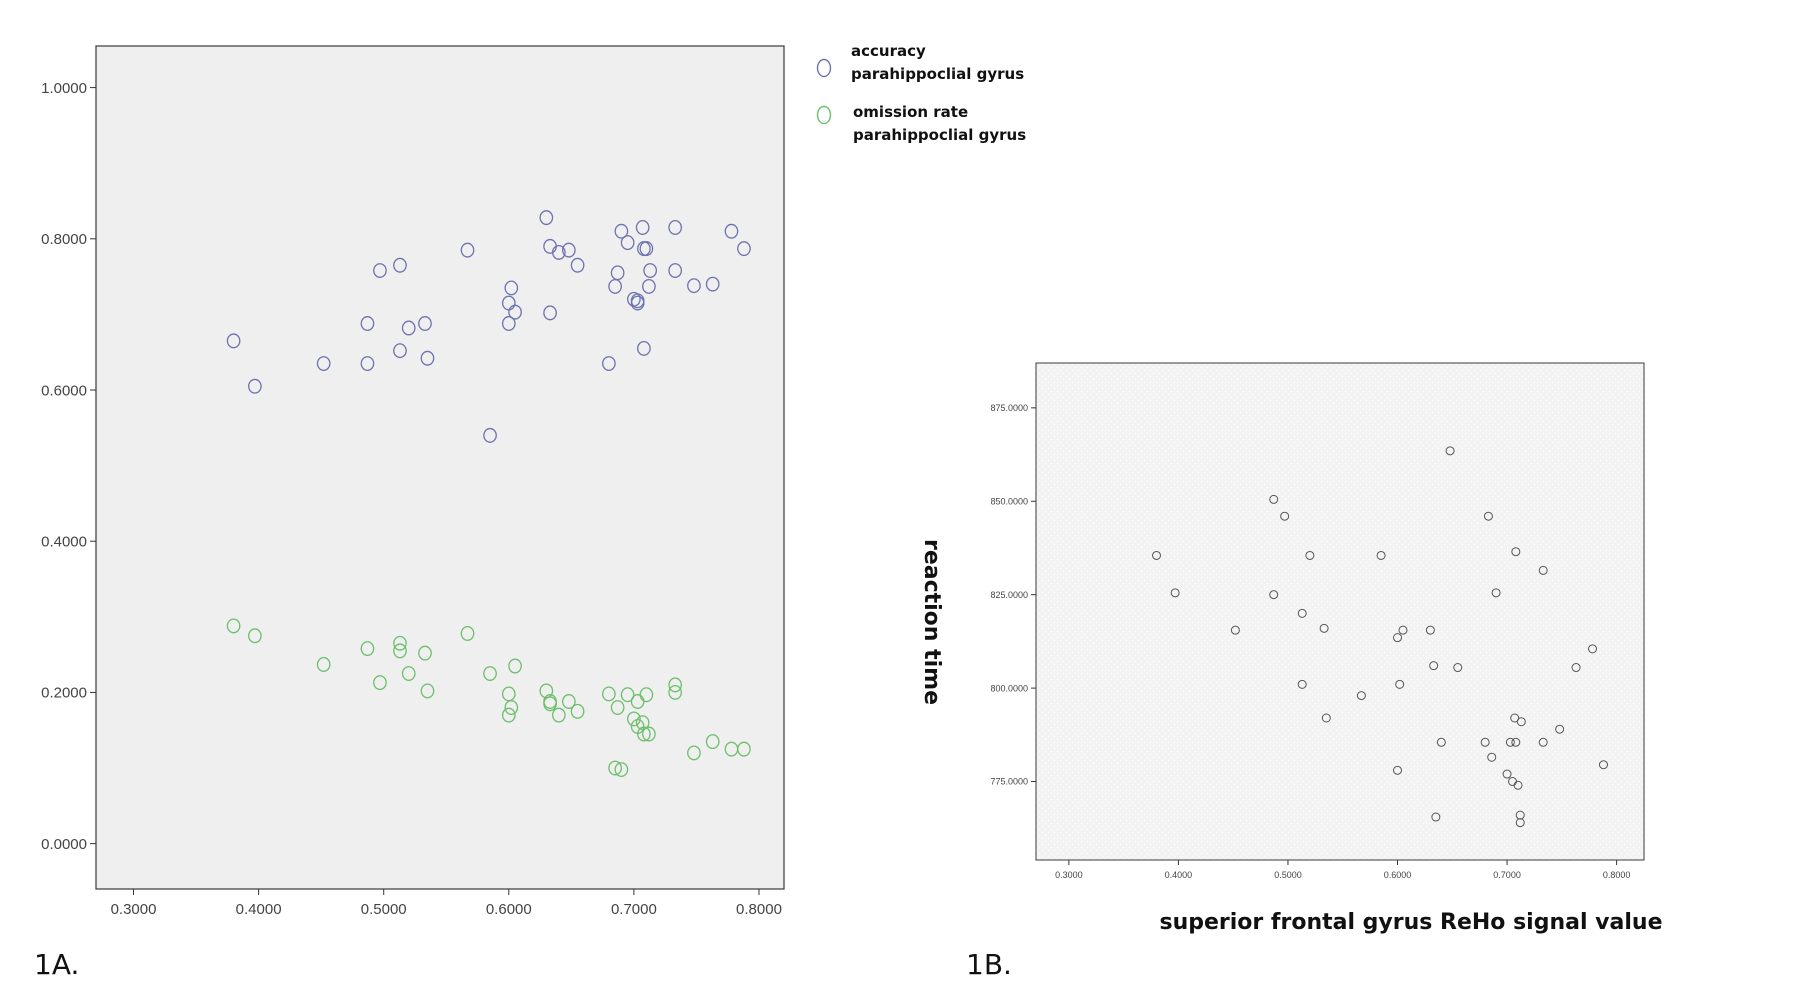  What do you see at coordinates (1617, 875) in the screenshot?
I see `b-x-tick-label: 0.8000` at bounding box center [1617, 875].